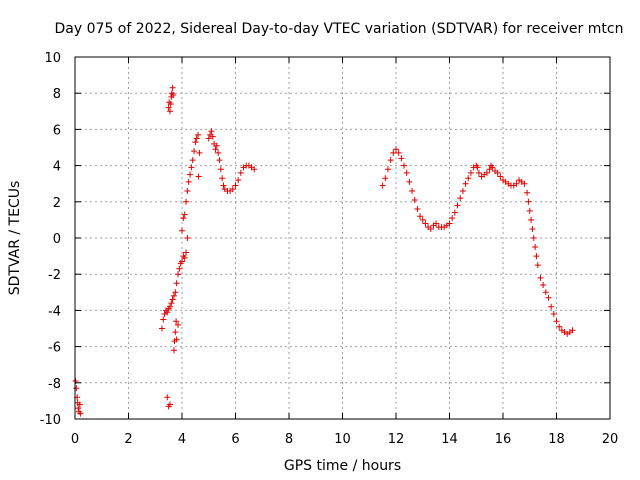  Describe the element at coordinates (57, 203) in the screenshot. I see `y-tick-label: 2` at that location.